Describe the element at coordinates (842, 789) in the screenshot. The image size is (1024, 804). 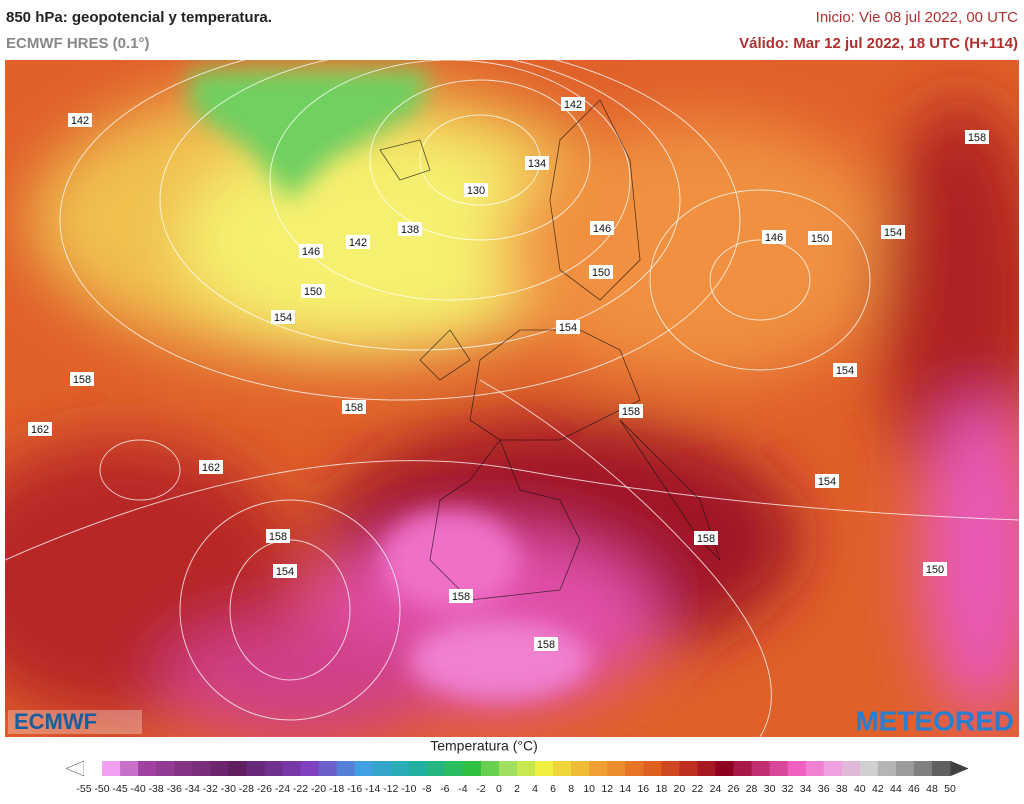
I see `colorbar-tick-label: 38` at that location.